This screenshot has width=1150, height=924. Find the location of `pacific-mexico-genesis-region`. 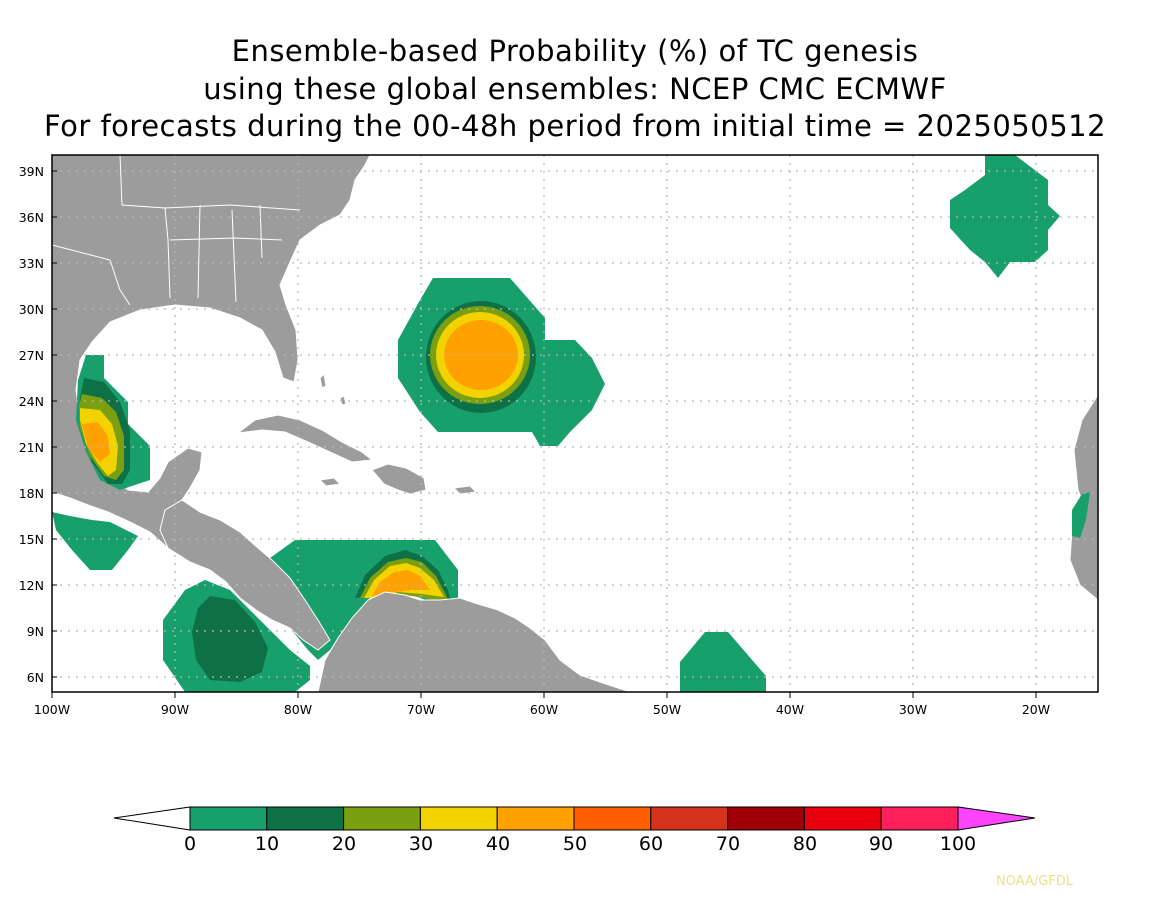

pacific-mexico-genesis-region is located at coordinates (95, 541).